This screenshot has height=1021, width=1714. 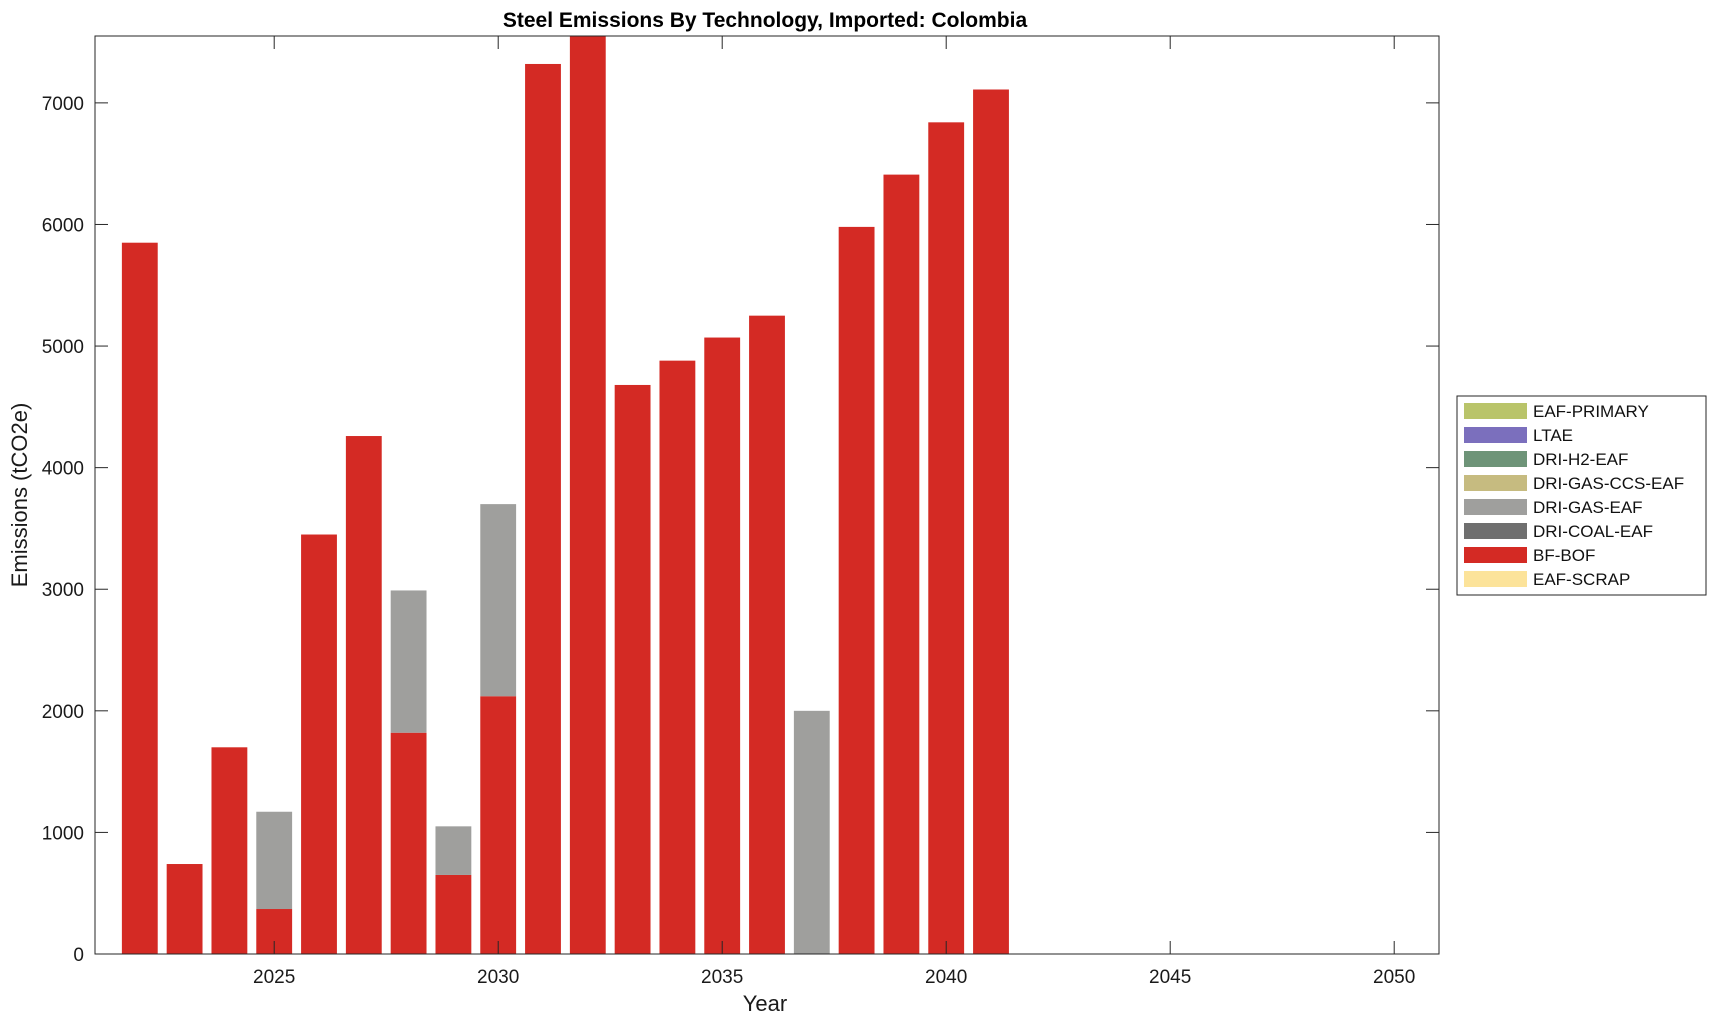 I want to click on legend-label: DRI-COAL-EAF, so click(x=1593, y=531).